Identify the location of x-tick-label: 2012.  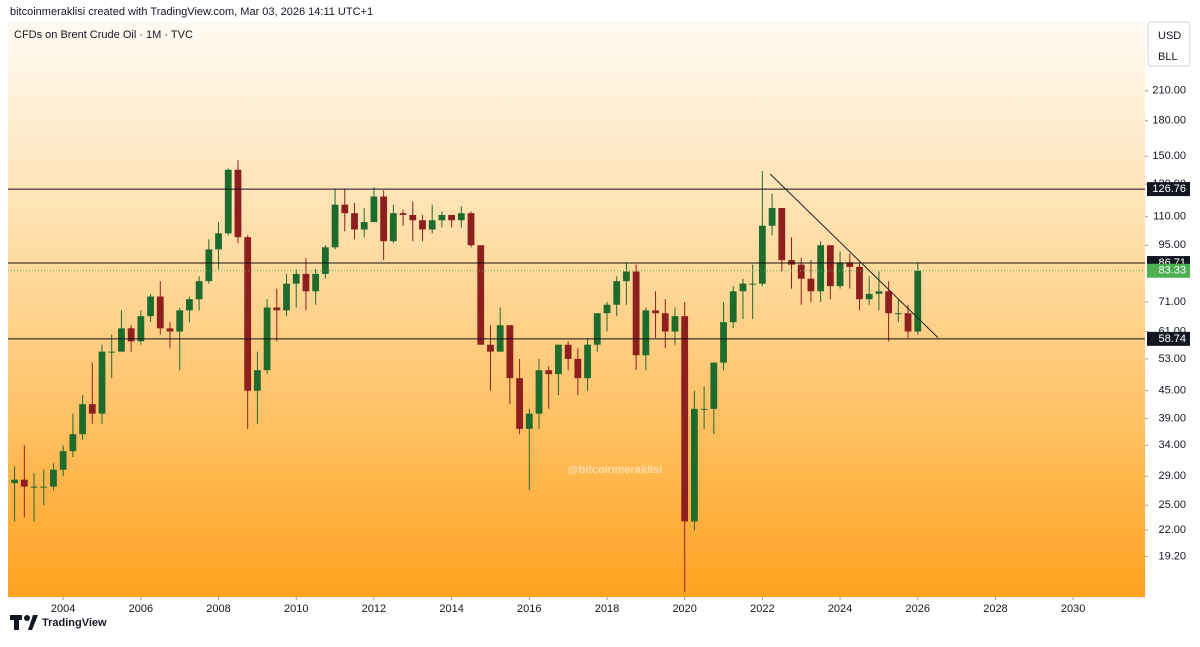
(374, 609).